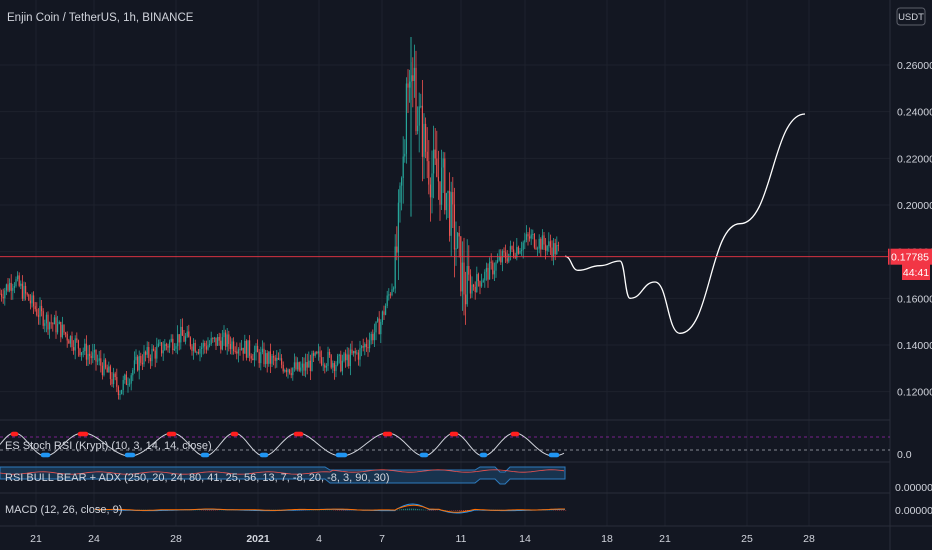 The height and width of the screenshot is (550, 932). Describe the element at coordinates (63, 510) in the screenshot. I see `macd-label: MACD (12, 26, close, 9)` at that location.